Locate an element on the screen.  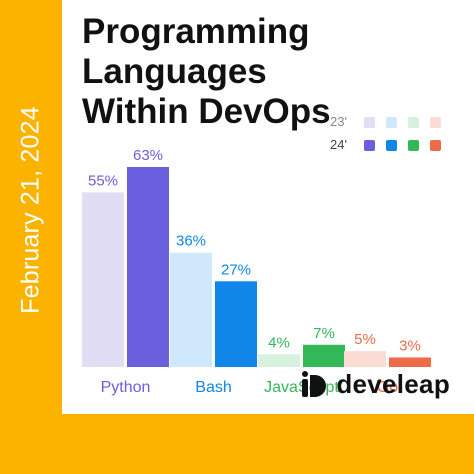
legend-swatch-23-javascript is located at coordinates (413, 122).